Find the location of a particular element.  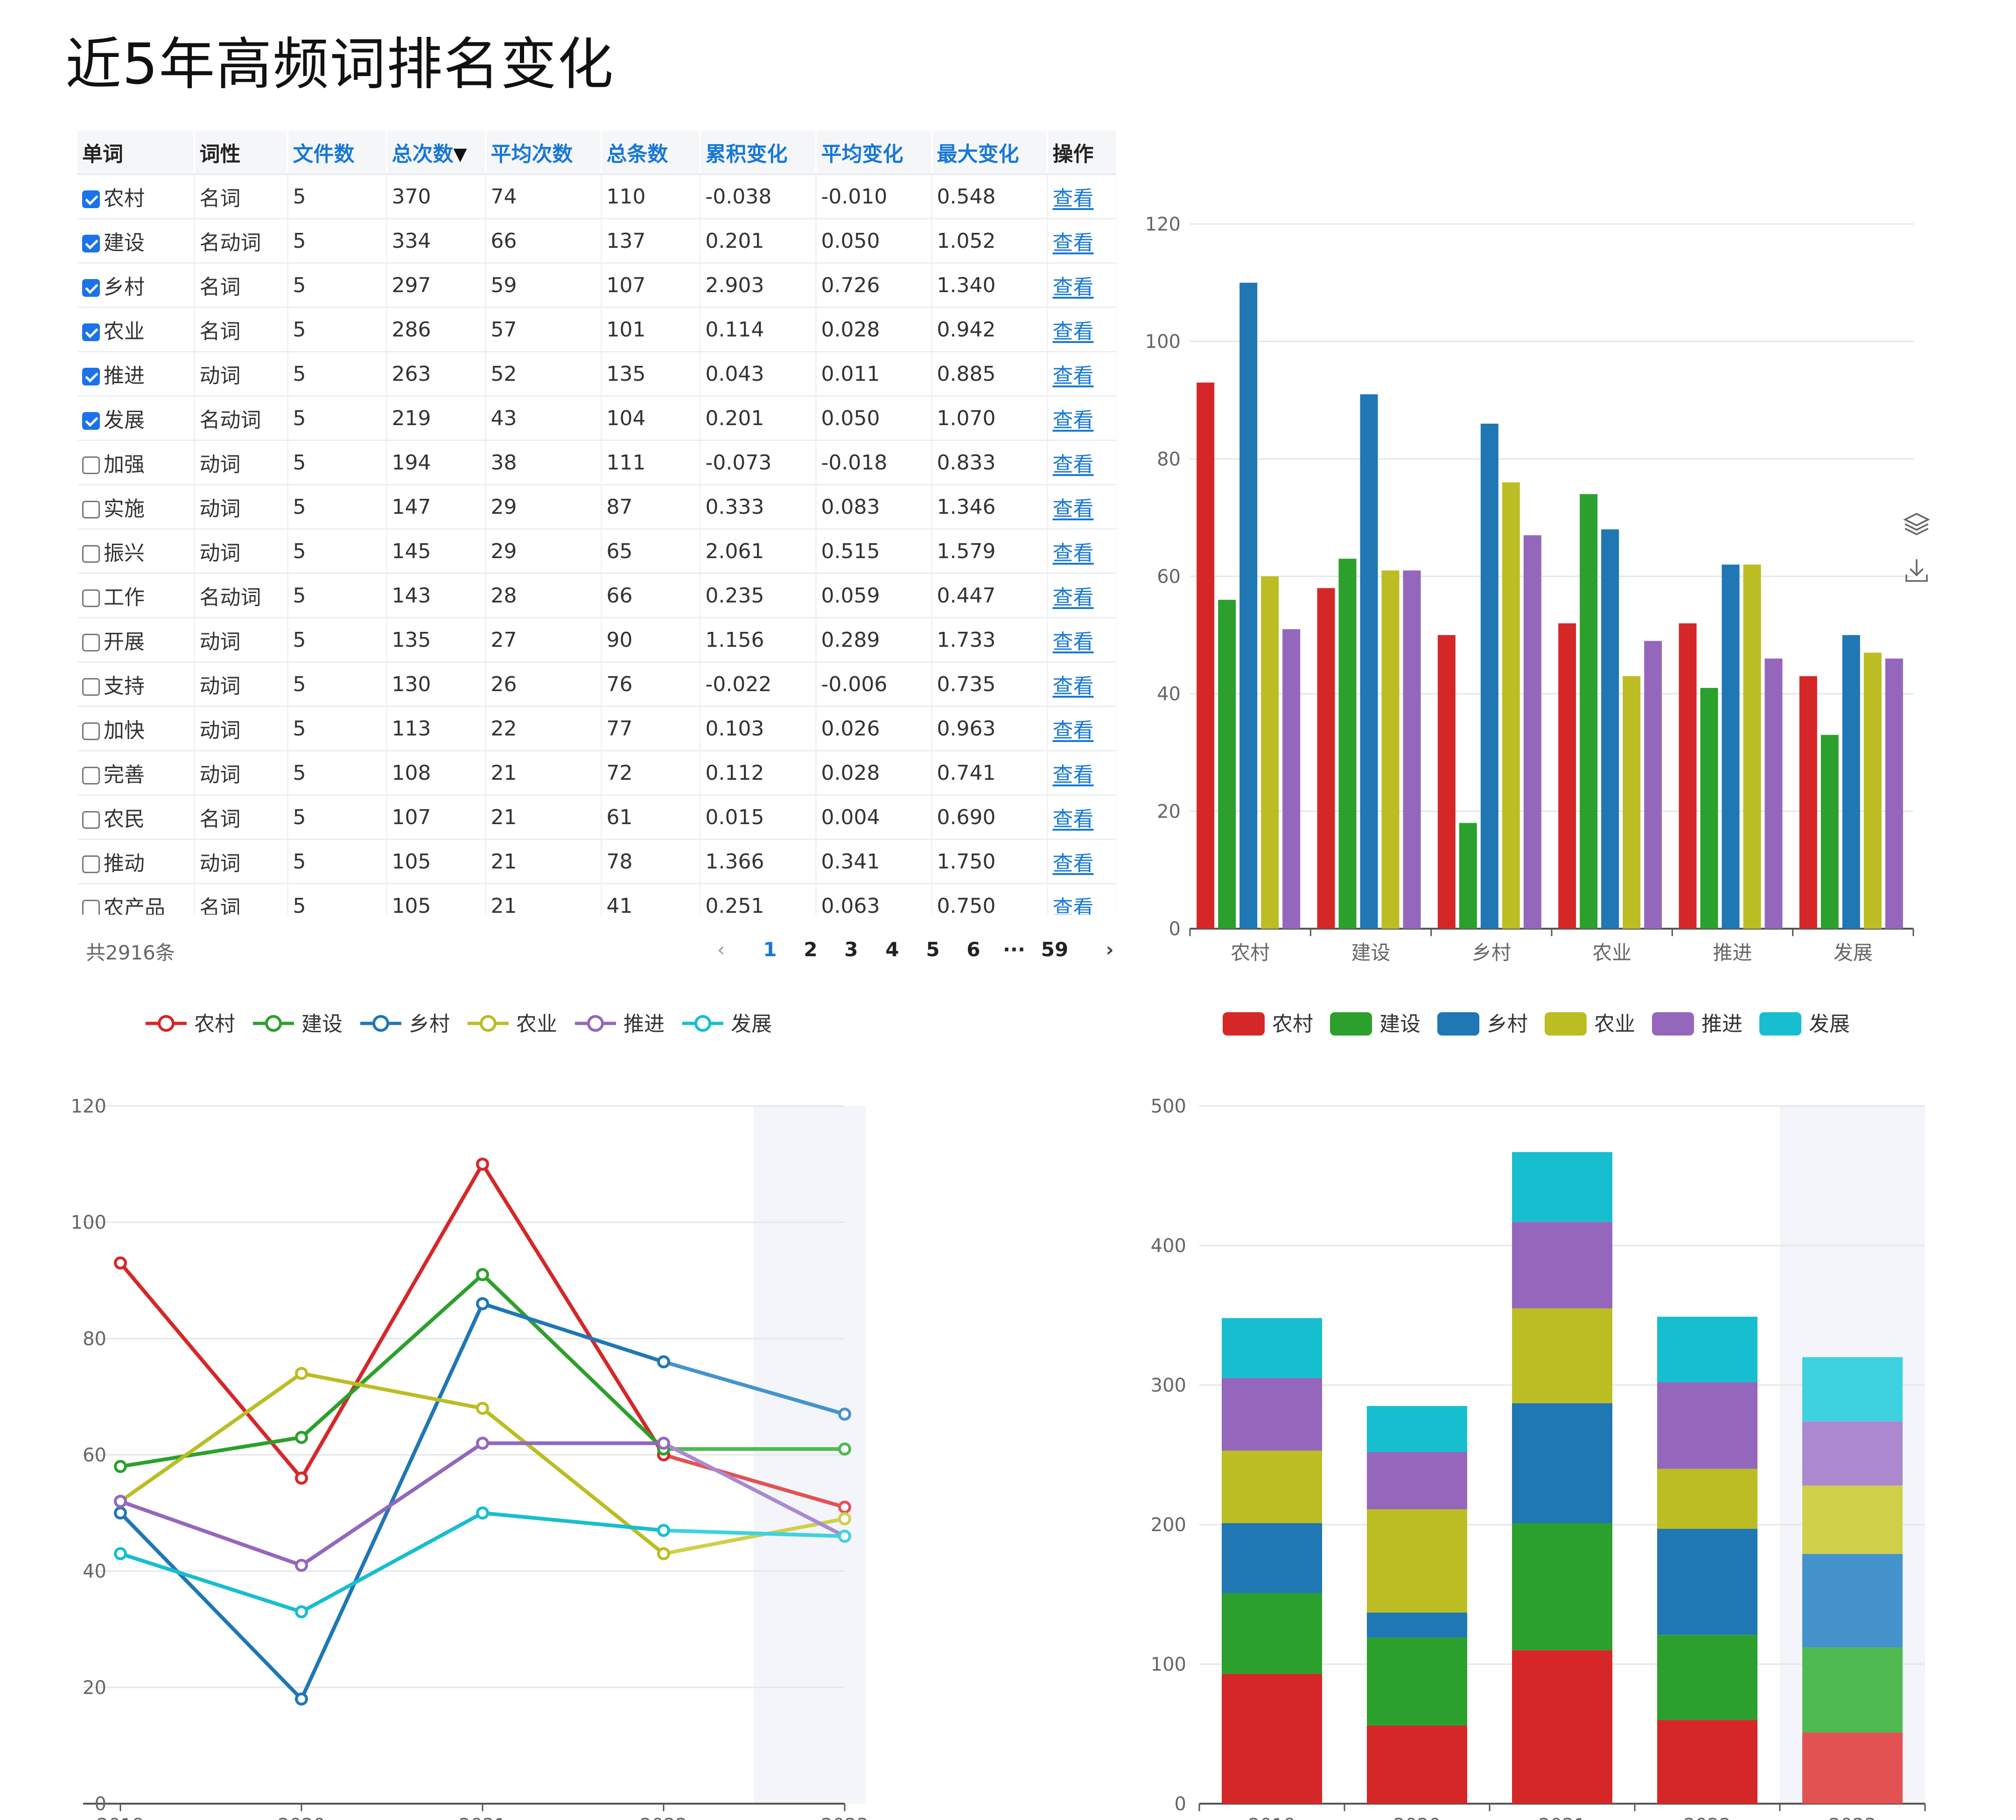

page-3-button: 3 is located at coordinates (851, 949).